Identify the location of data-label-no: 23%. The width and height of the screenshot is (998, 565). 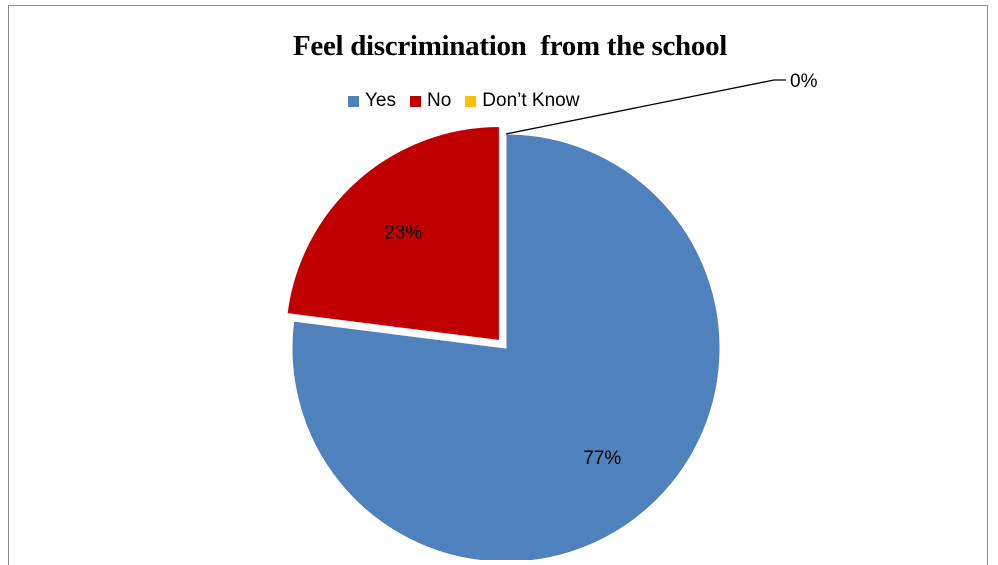
(403, 232).